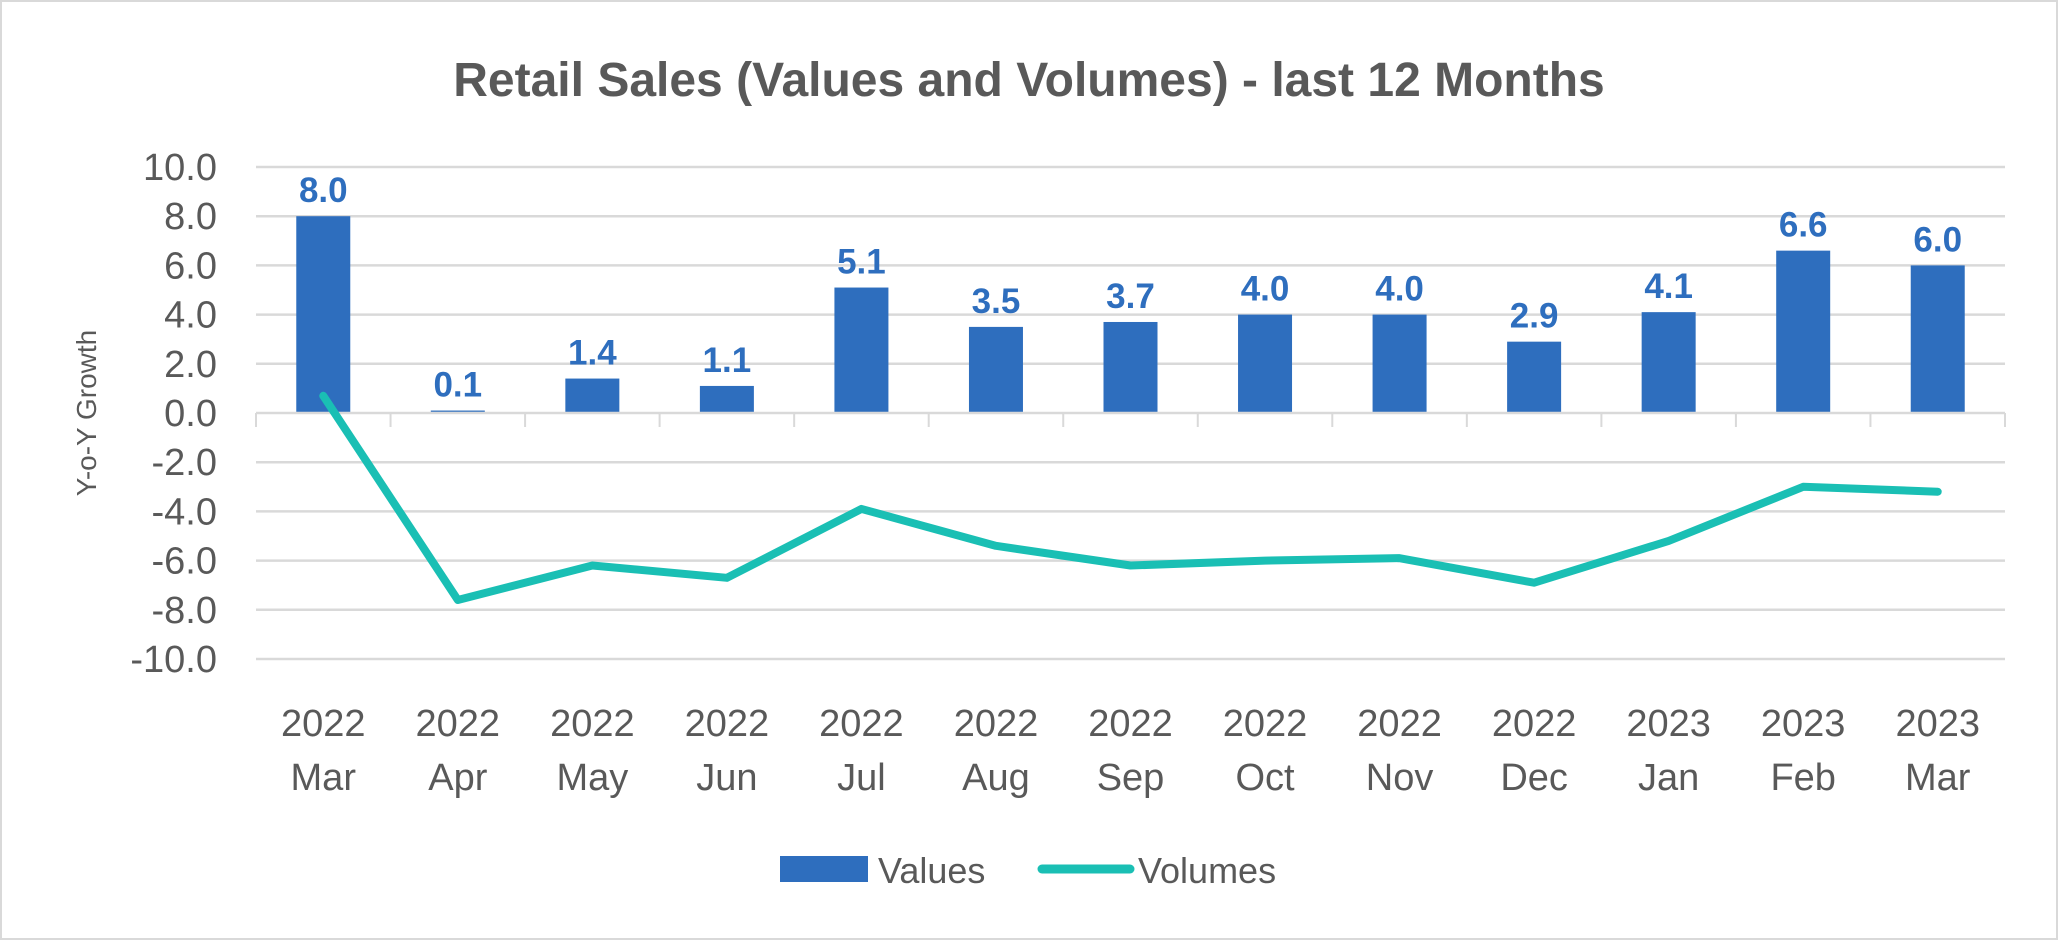 The image size is (2058, 940). I want to click on data-label: 1.1, so click(727, 360).